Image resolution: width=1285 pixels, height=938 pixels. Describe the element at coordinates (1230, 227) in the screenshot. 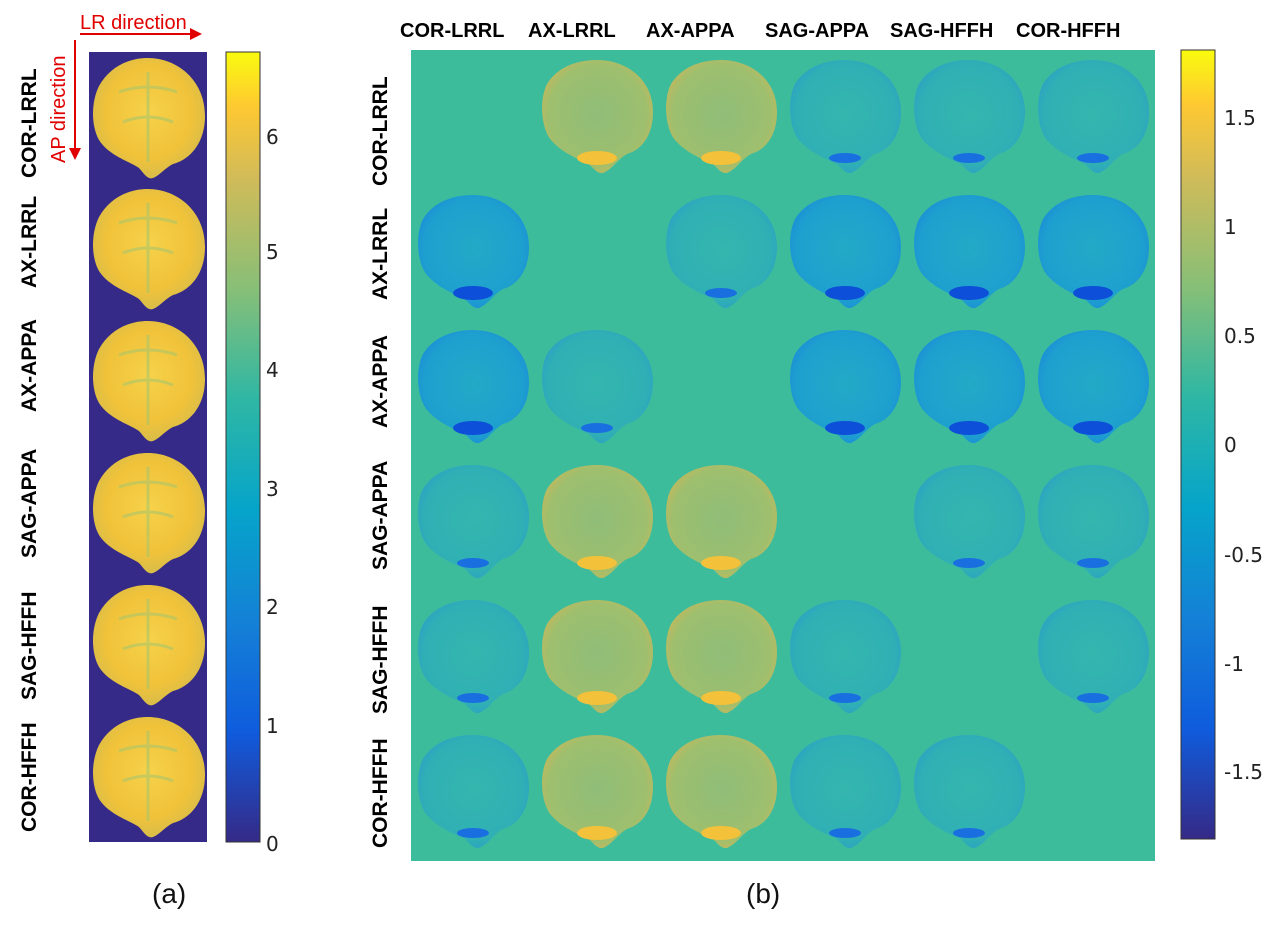

I see `b-tick-1: 1` at that location.